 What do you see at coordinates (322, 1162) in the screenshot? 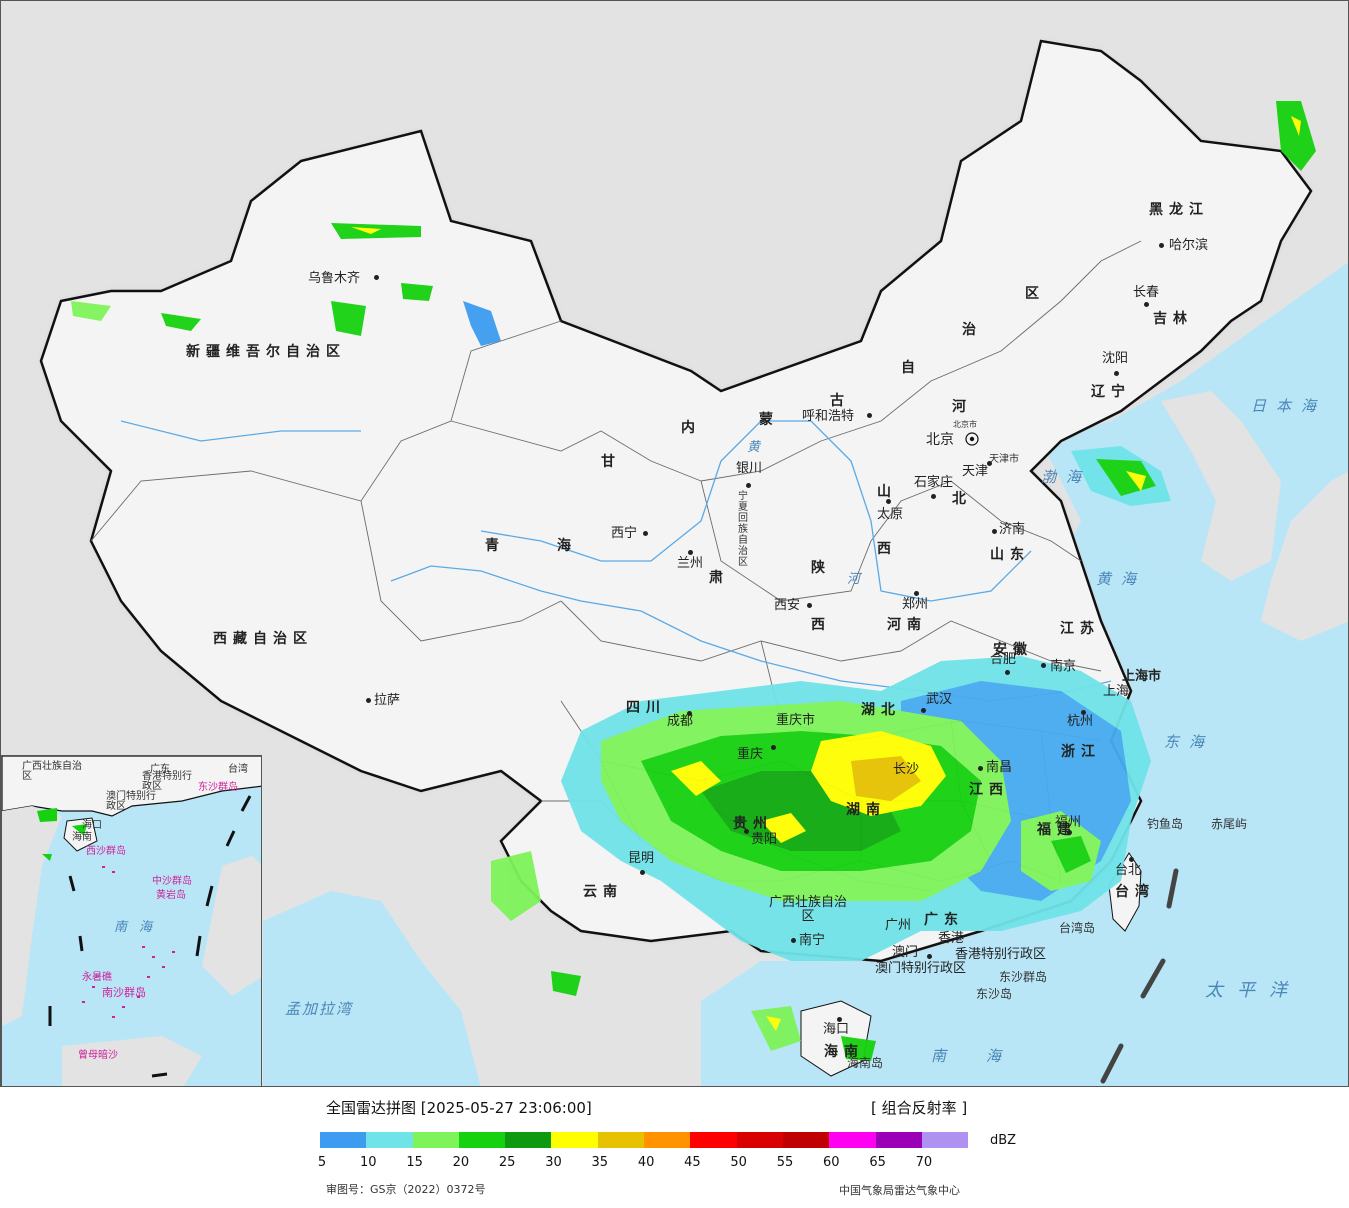
I see `legend-tick-label: 5` at bounding box center [322, 1162].